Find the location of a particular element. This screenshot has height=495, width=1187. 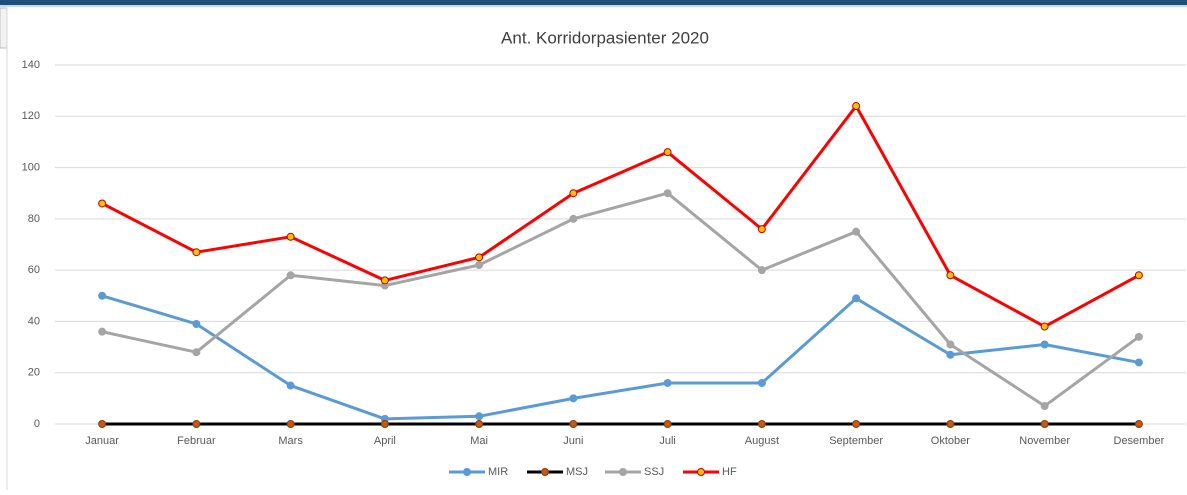

x-tick-label: November is located at coordinates (1044, 441).